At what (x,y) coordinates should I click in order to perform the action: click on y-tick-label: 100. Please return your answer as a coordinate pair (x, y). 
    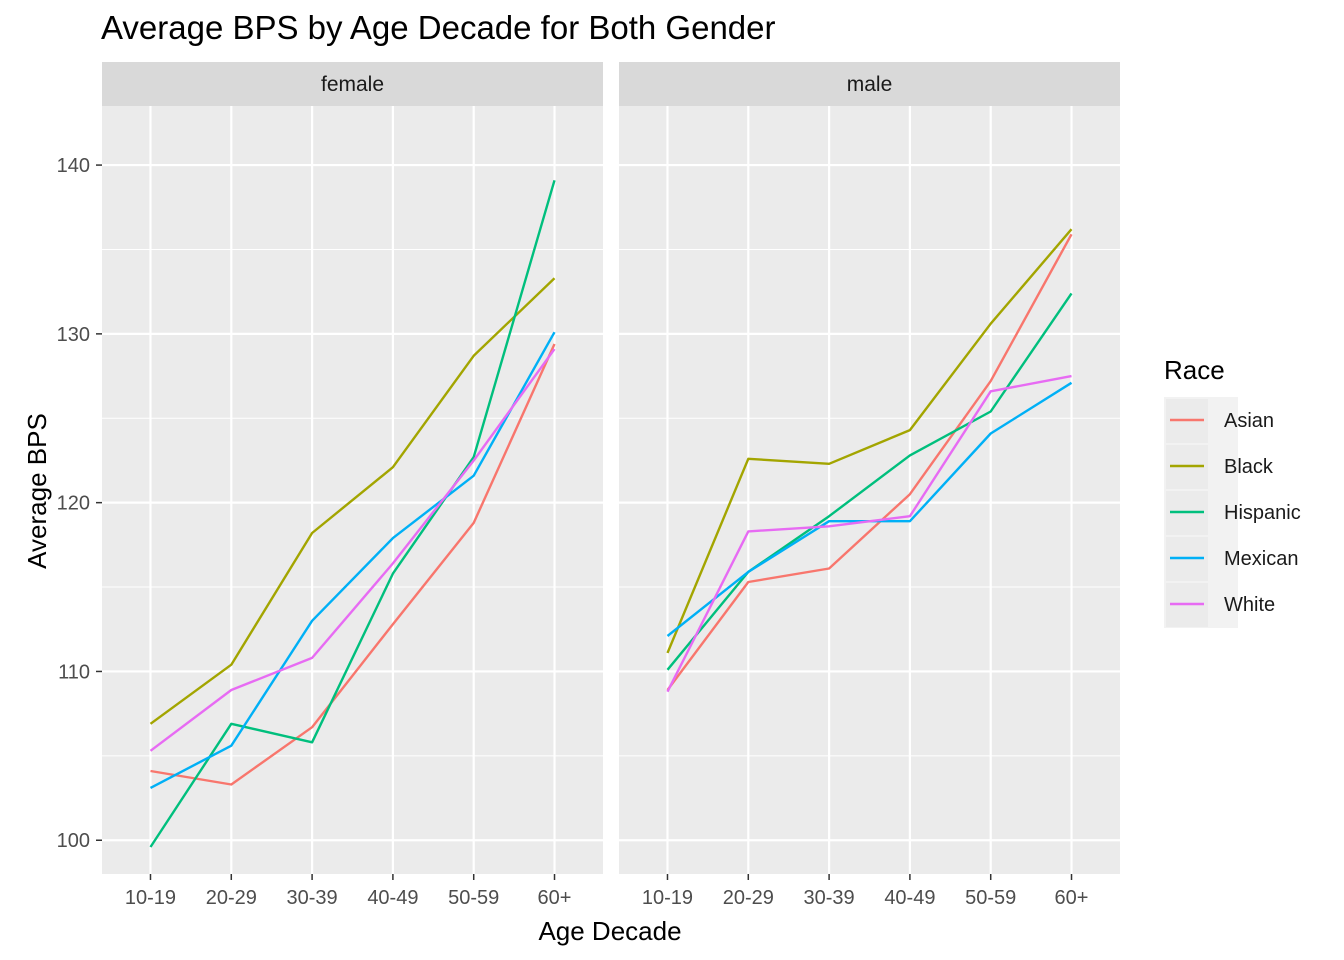
    Looking at the image, I should click on (73, 841).